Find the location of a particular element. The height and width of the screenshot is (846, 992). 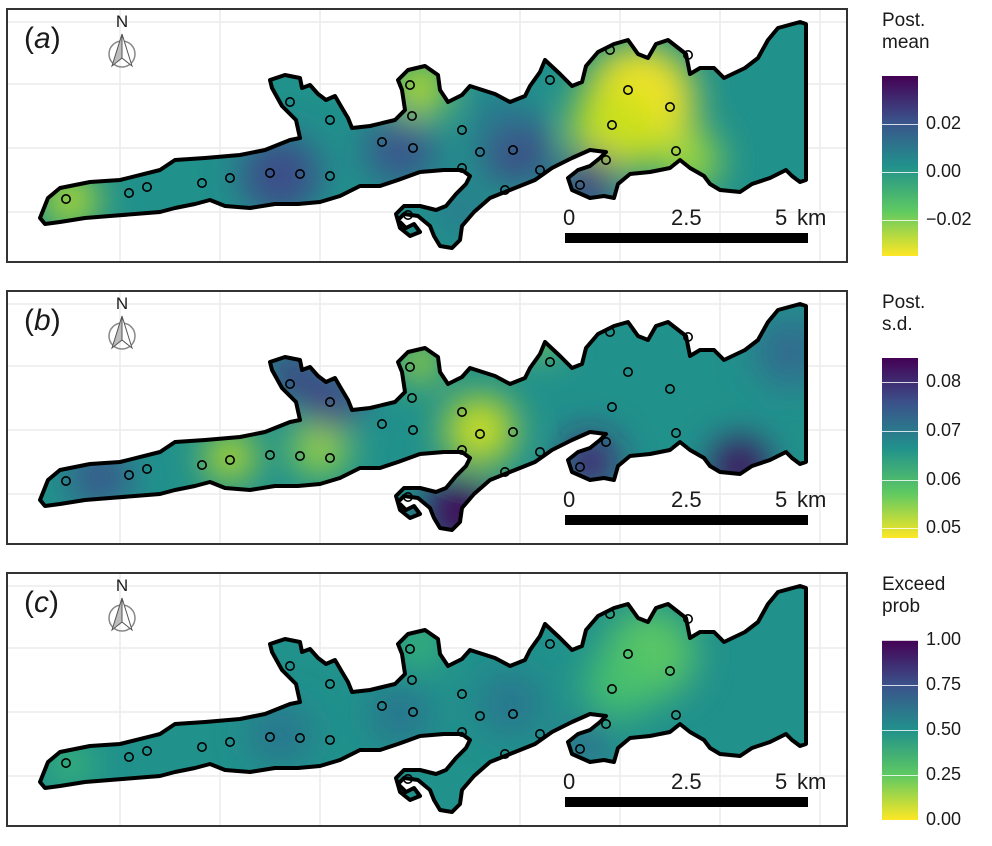

colorbar is located at coordinates (900, 166).